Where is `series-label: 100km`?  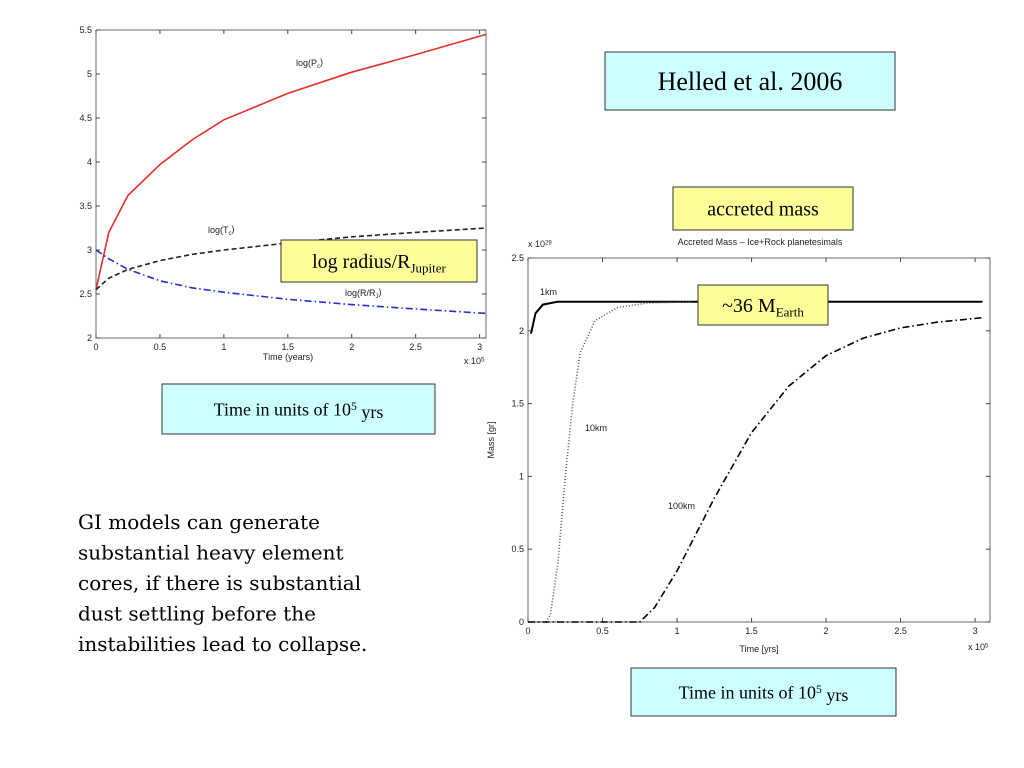
series-label: 100km is located at coordinates (681, 506).